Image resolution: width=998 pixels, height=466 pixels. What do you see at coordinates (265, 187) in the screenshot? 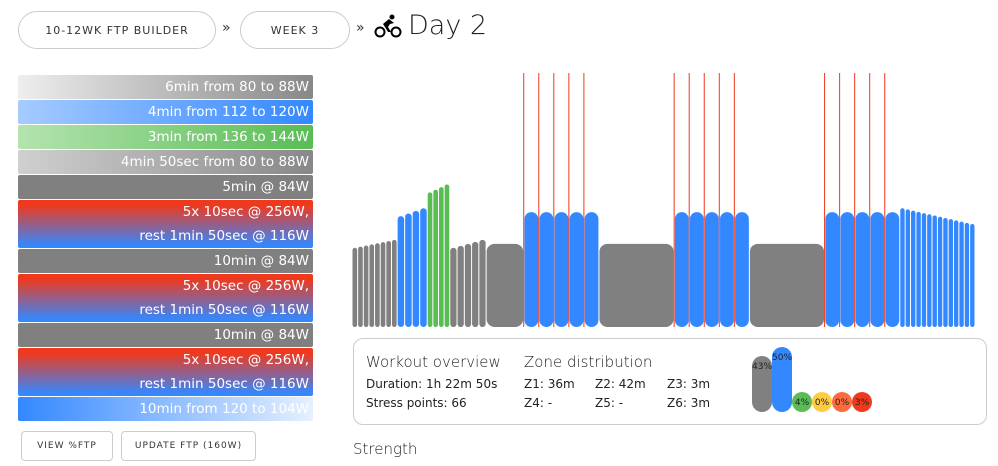
I see `interval-label: 5min @ 84W` at bounding box center [265, 187].